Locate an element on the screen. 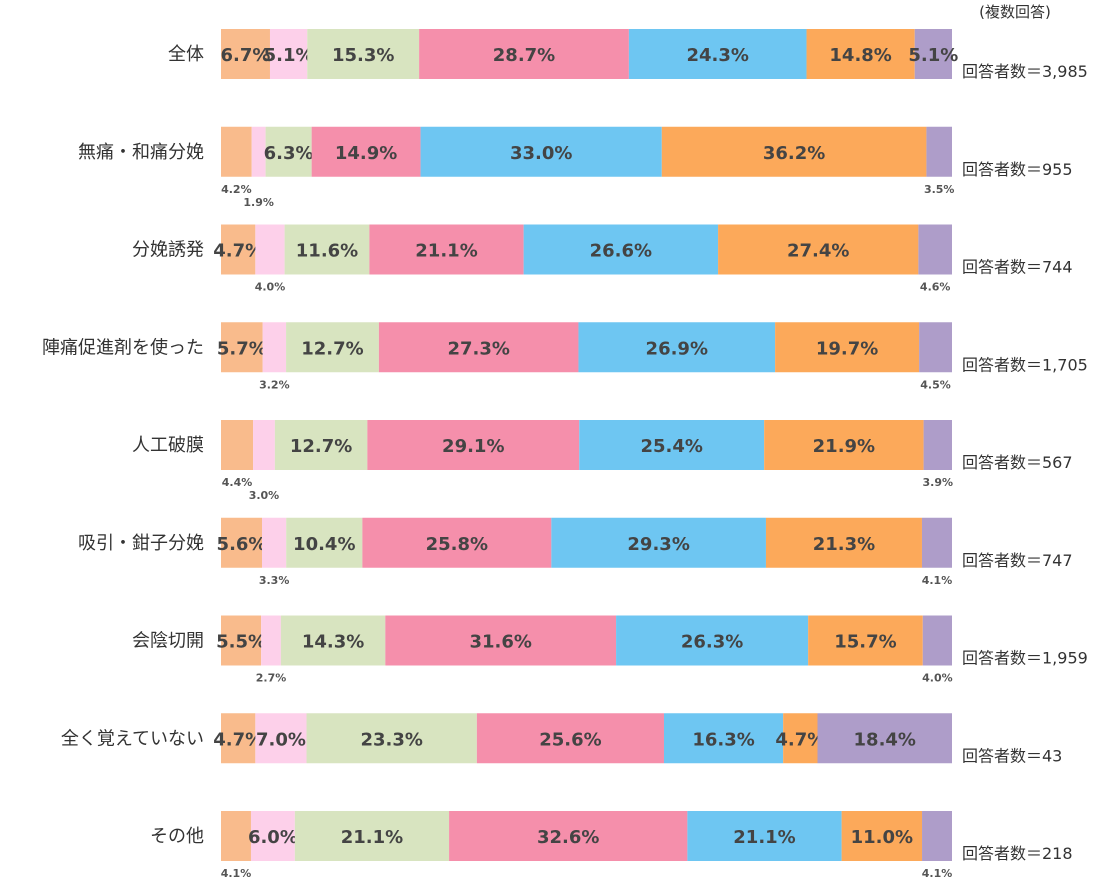 This screenshot has height=881, width=1109. data-label: 29.1% is located at coordinates (473, 446).